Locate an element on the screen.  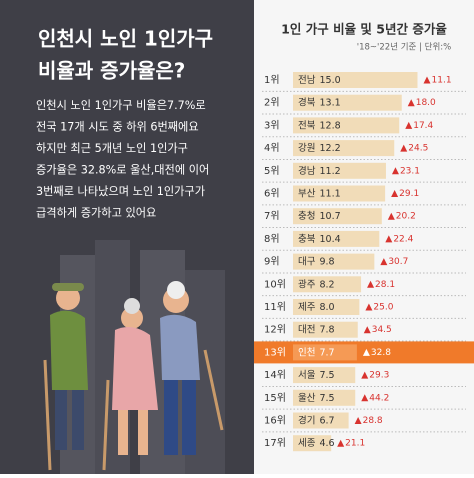
region-label: 강원 is located at coordinates (306, 148).